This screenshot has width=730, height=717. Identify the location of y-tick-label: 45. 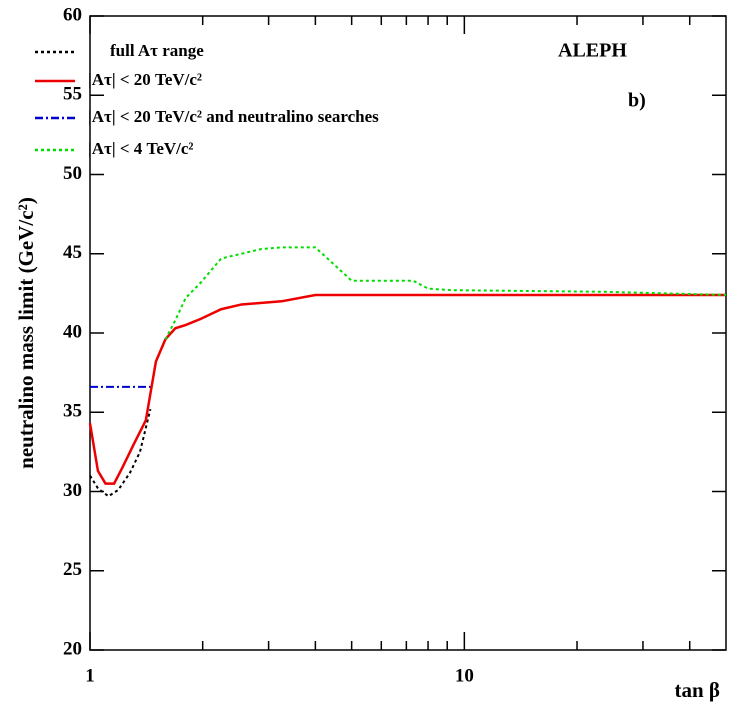
(72, 252).